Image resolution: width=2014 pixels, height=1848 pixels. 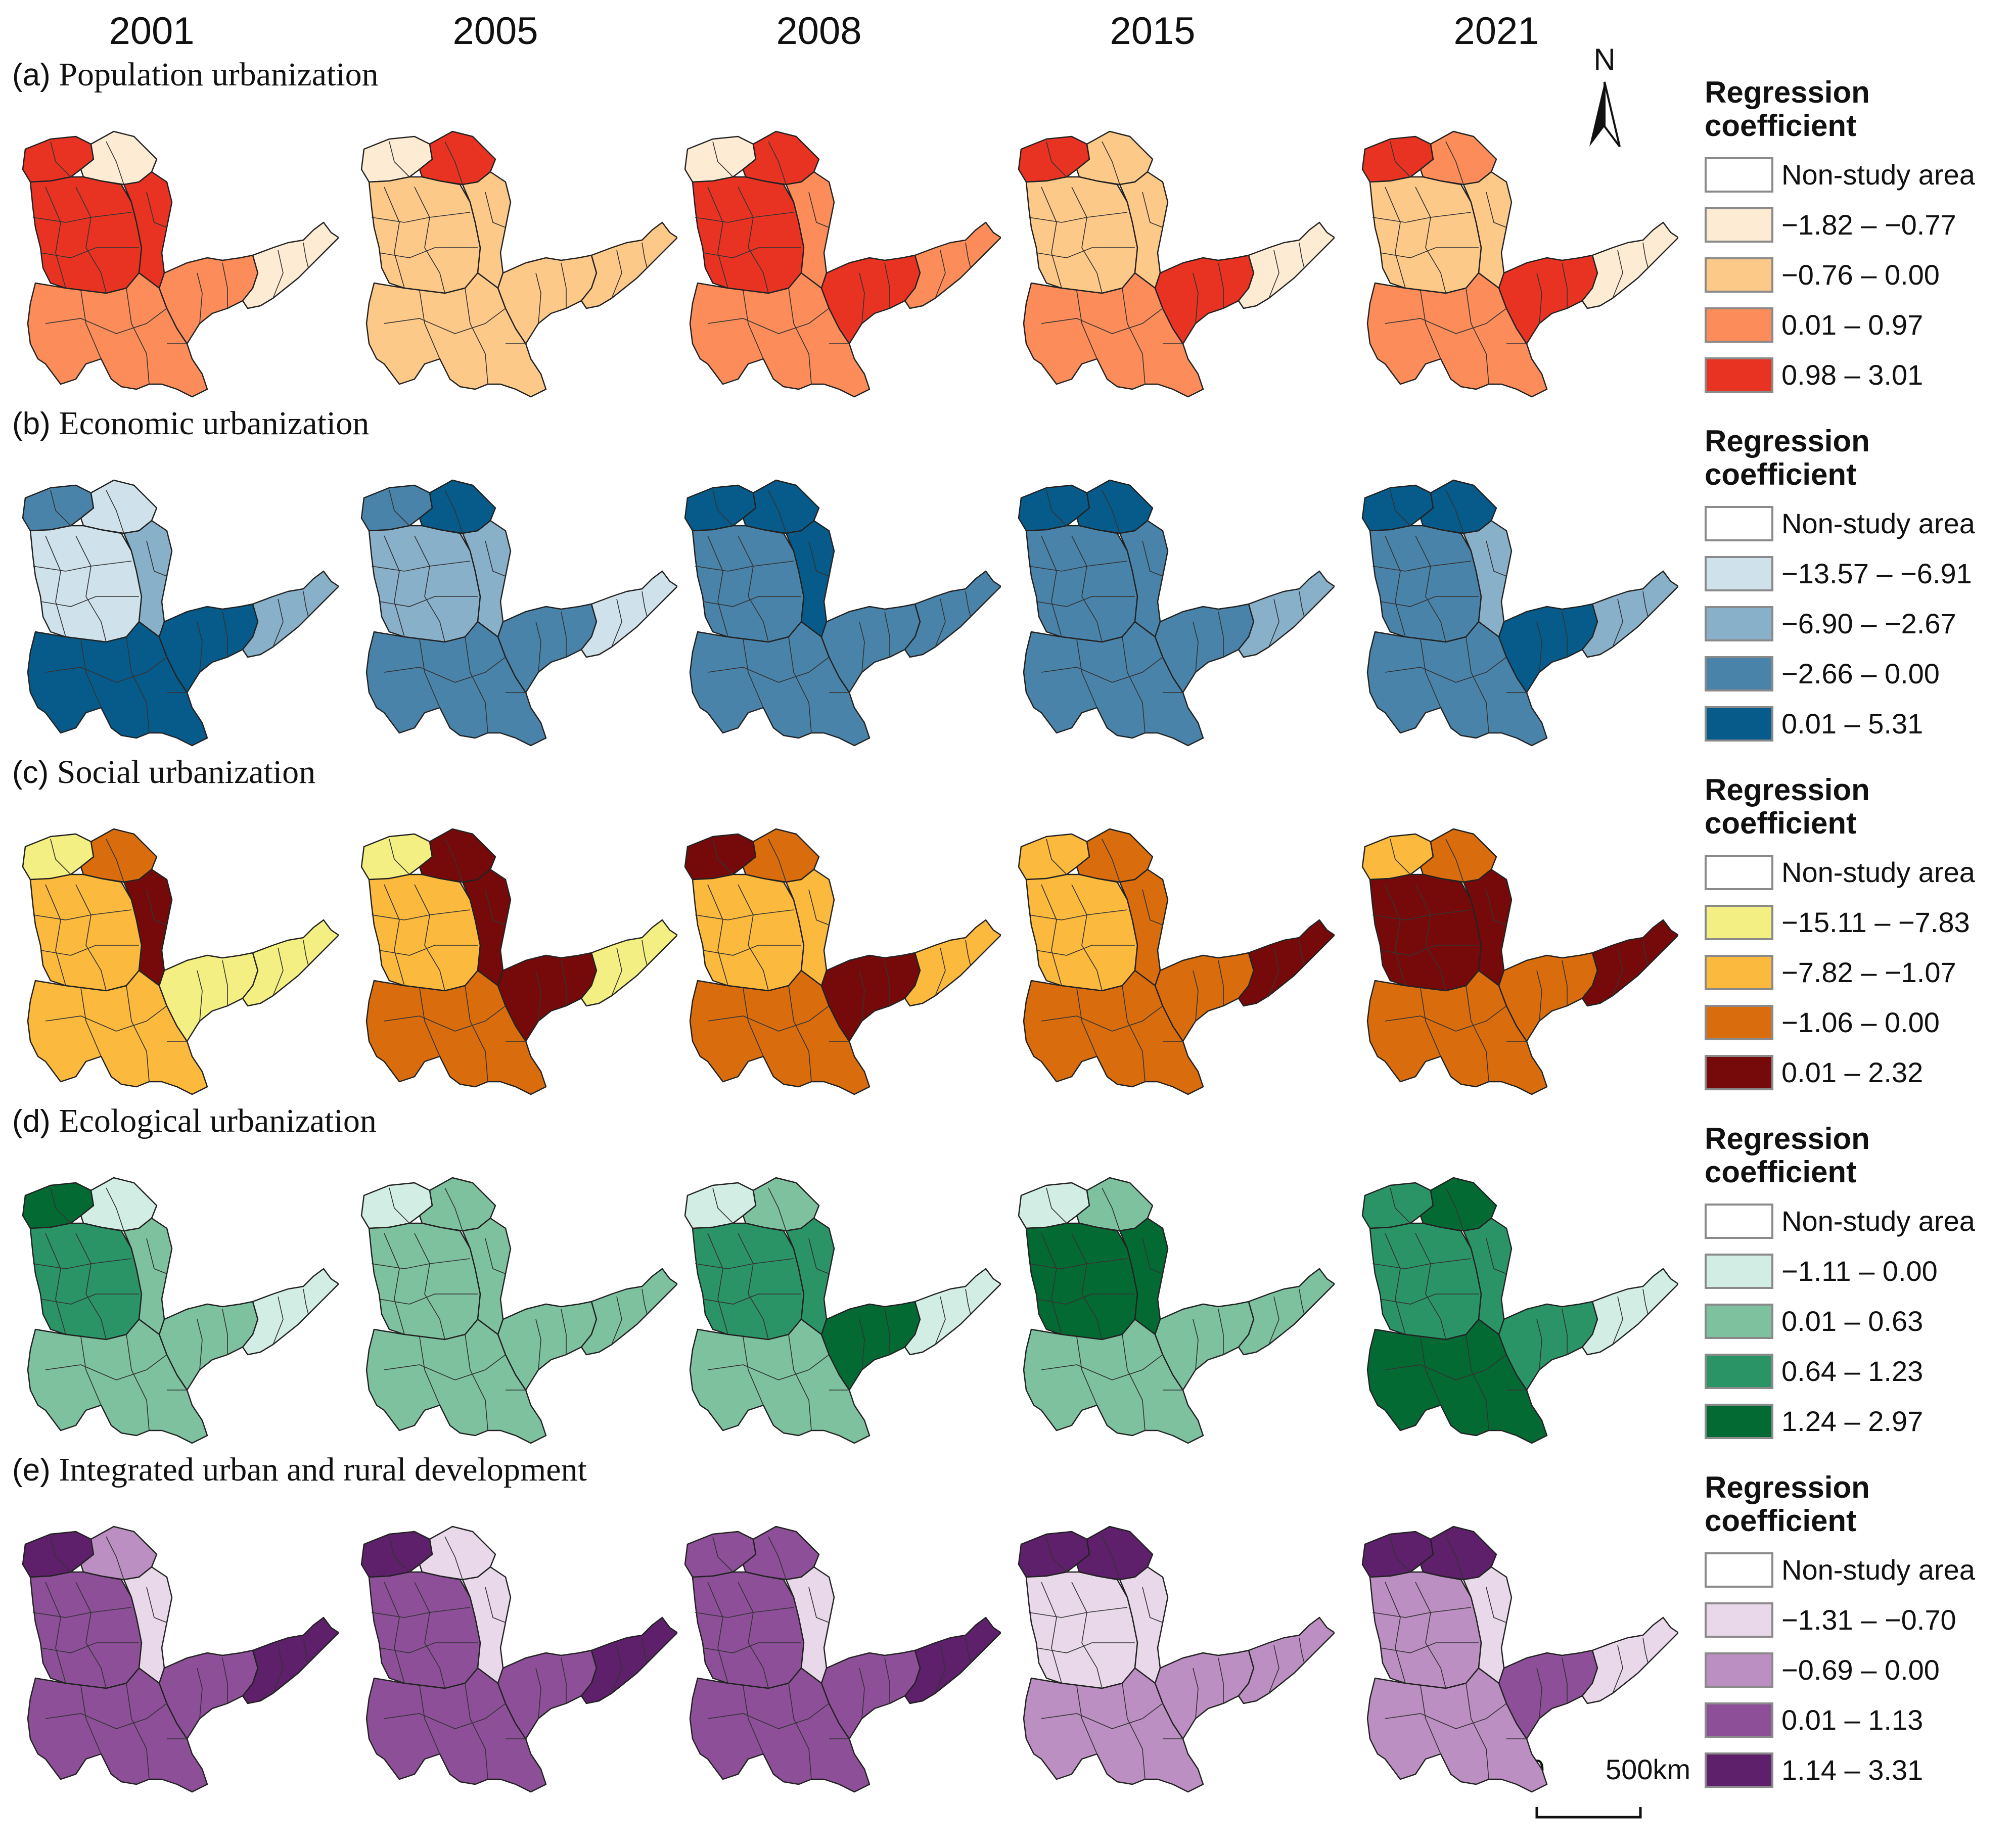 I want to click on north-label: N, so click(x=1604, y=59).